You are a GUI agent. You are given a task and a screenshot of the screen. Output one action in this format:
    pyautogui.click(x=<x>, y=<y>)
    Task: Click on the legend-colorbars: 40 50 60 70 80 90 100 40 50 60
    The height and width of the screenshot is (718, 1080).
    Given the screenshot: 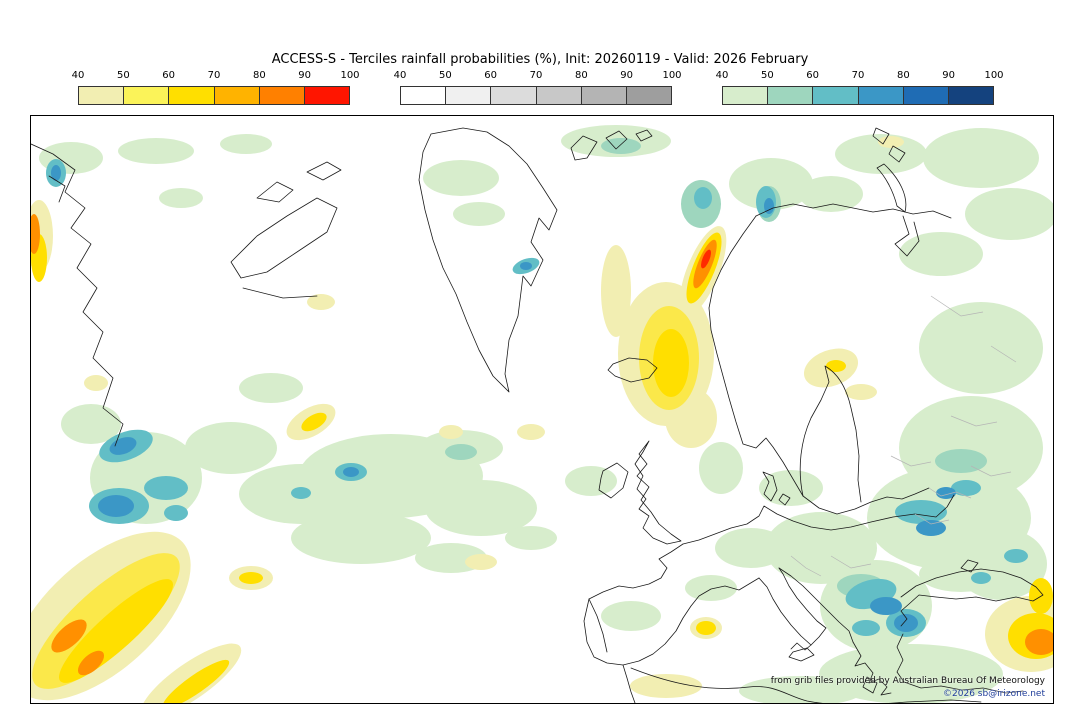 What is the action you would take?
    pyautogui.click(x=540, y=90)
    